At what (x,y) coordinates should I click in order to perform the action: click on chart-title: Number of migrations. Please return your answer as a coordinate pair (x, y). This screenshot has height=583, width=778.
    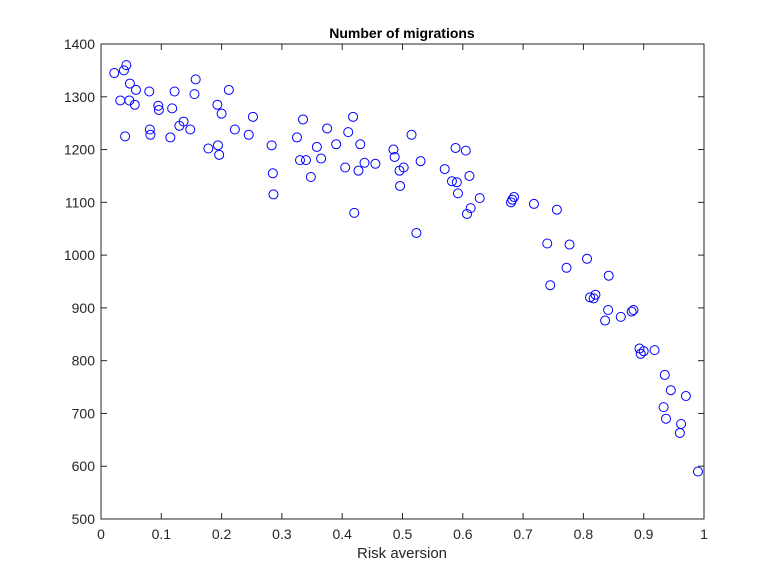
    Looking at the image, I should click on (402, 33).